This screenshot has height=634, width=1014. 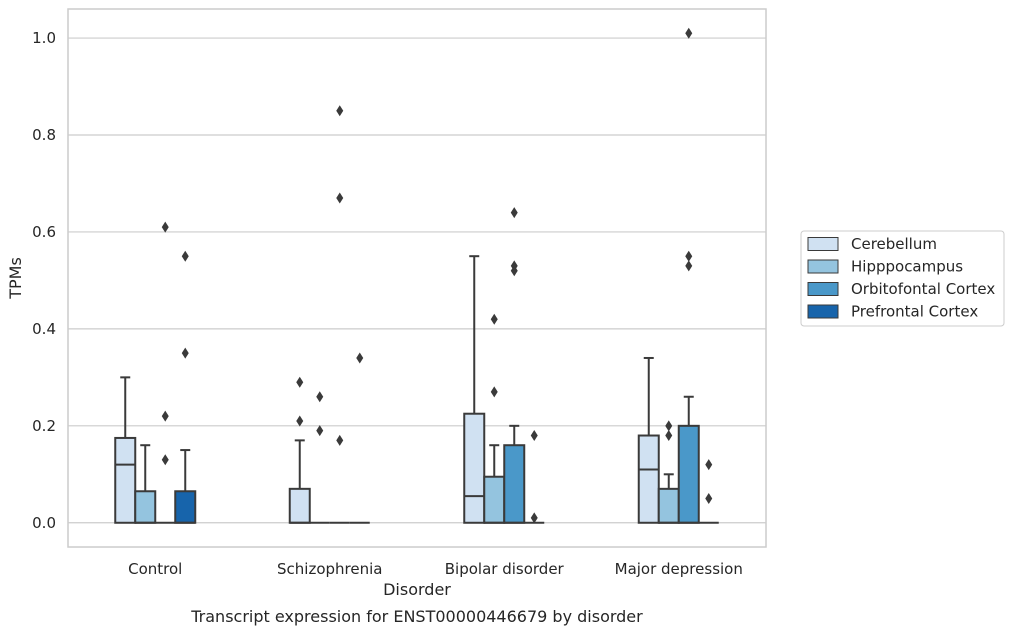 What do you see at coordinates (505, 569) in the screenshot?
I see `x-tick-label: Bipolar disorder` at bounding box center [505, 569].